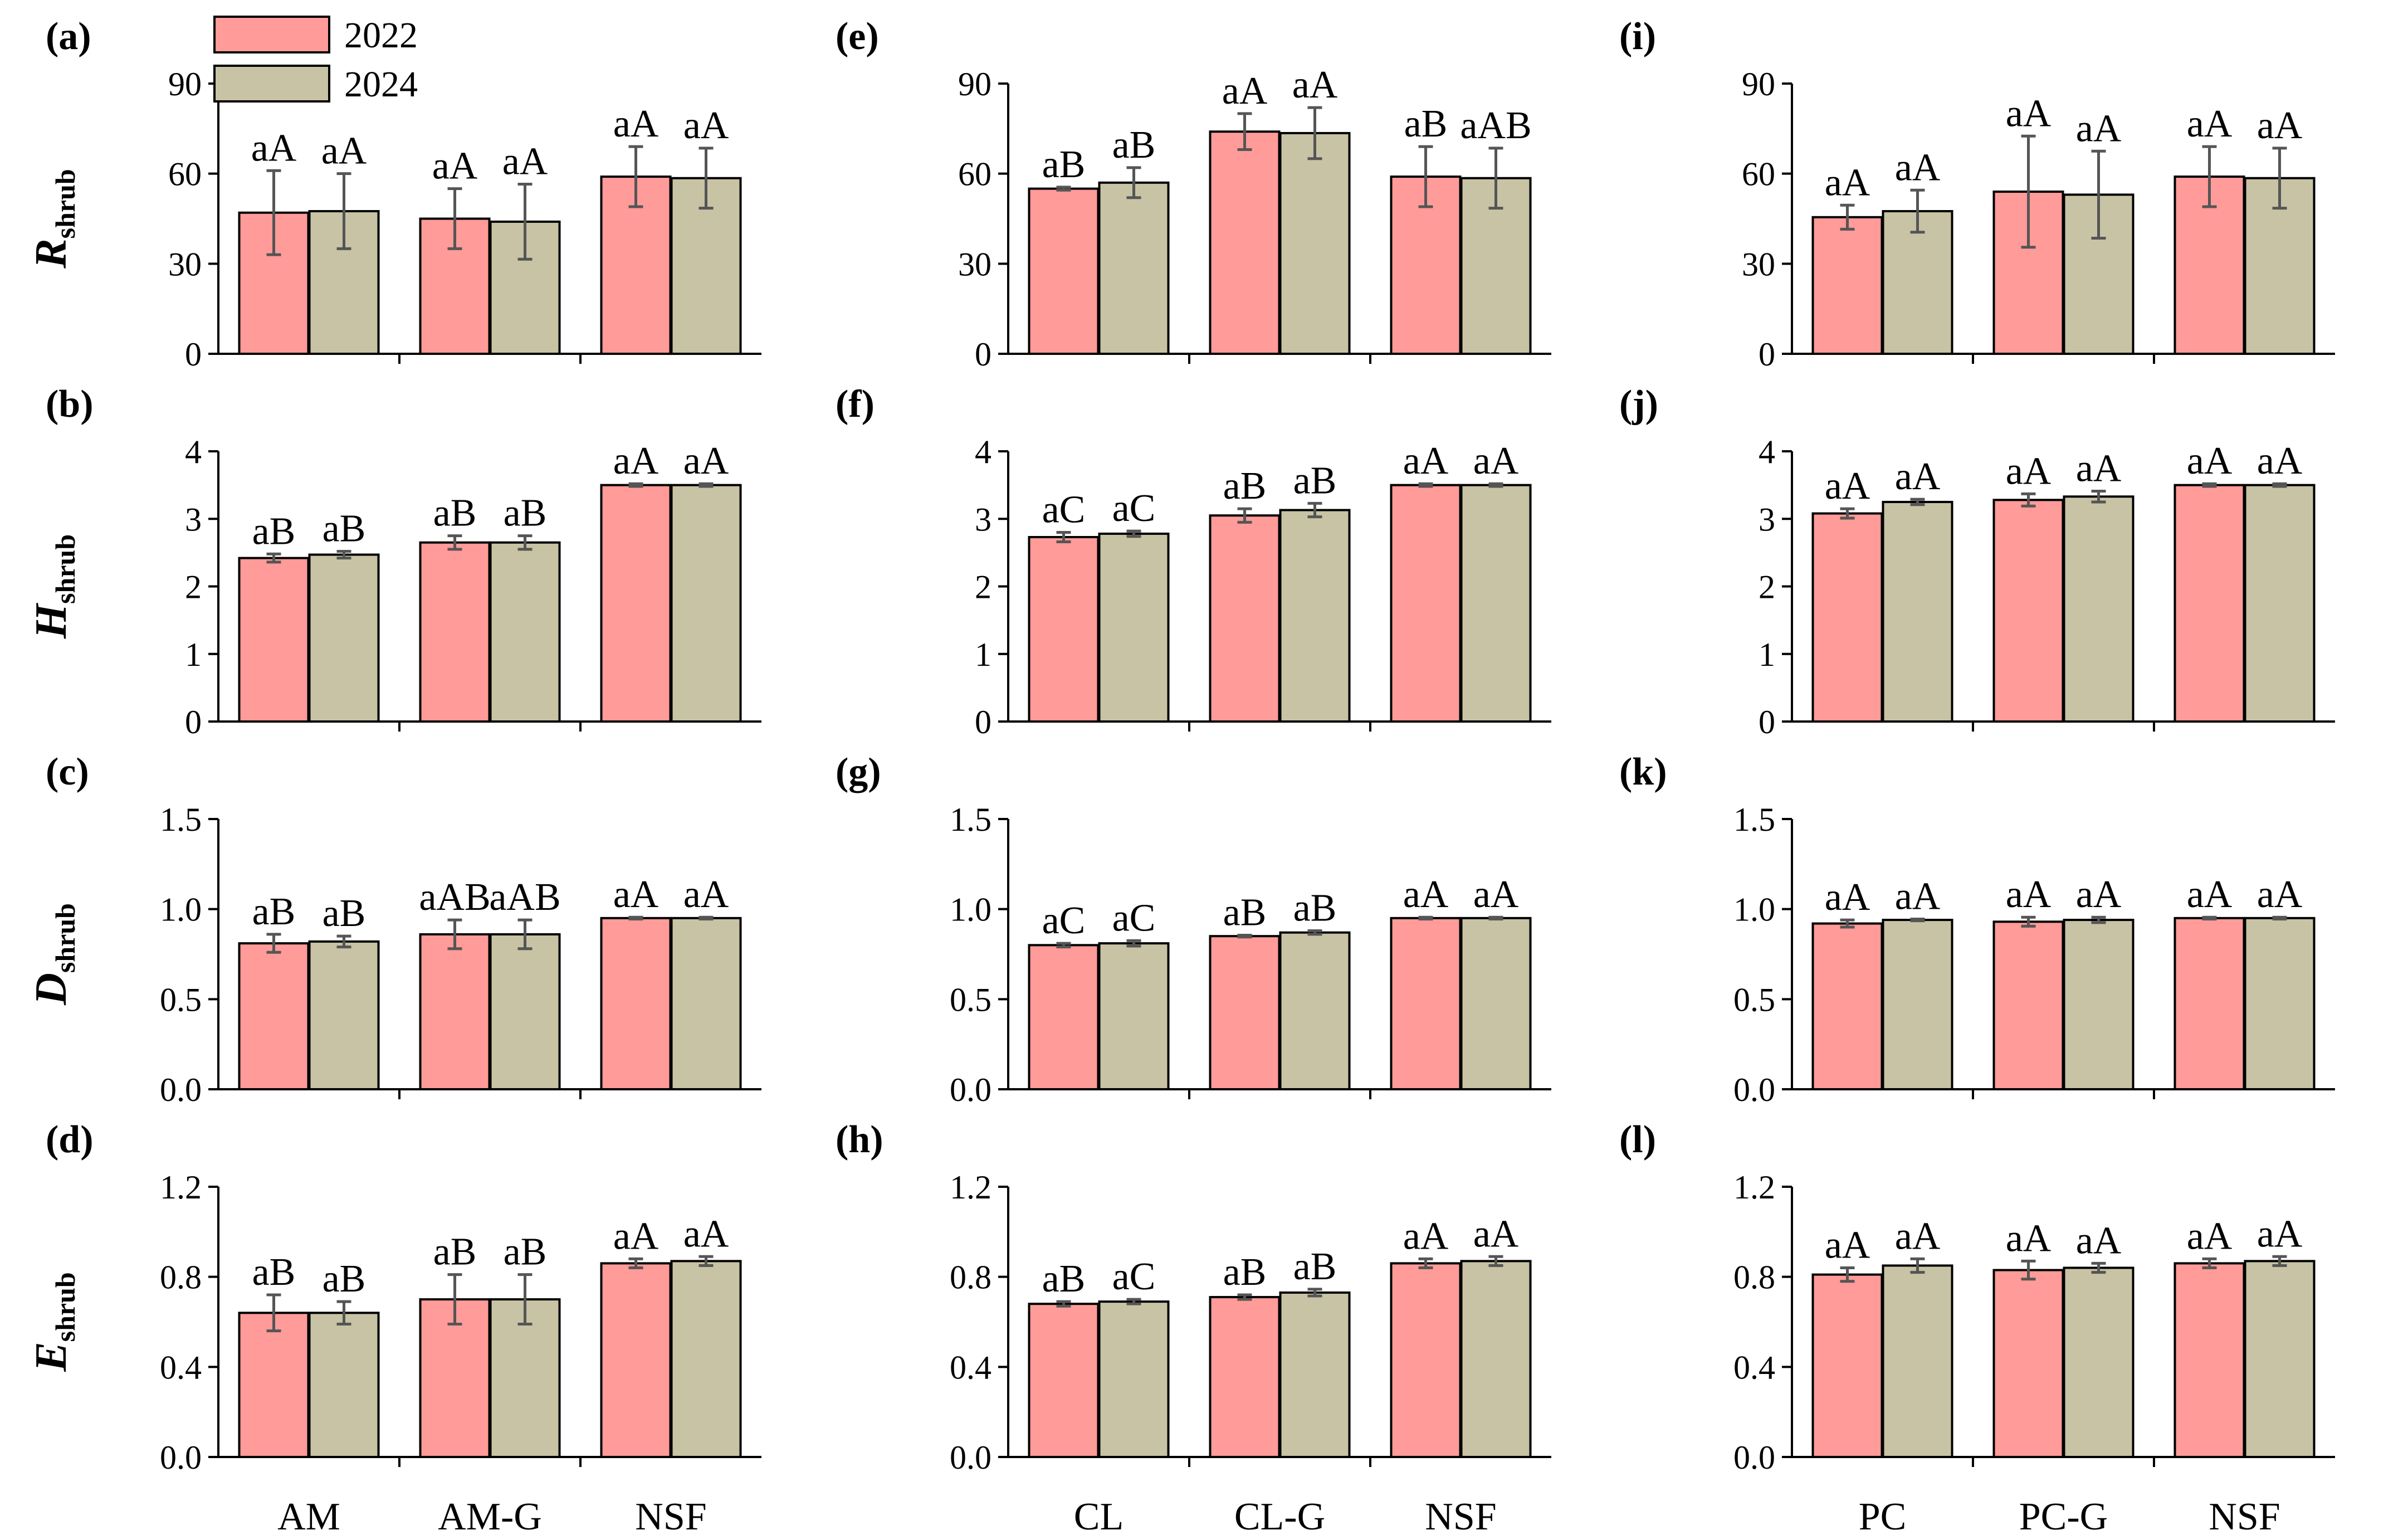 The height and width of the screenshot is (1540, 2408). Describe the element at coordinates (1917, 282) in the screenshot. I see `bar-pc-2024` at that location.